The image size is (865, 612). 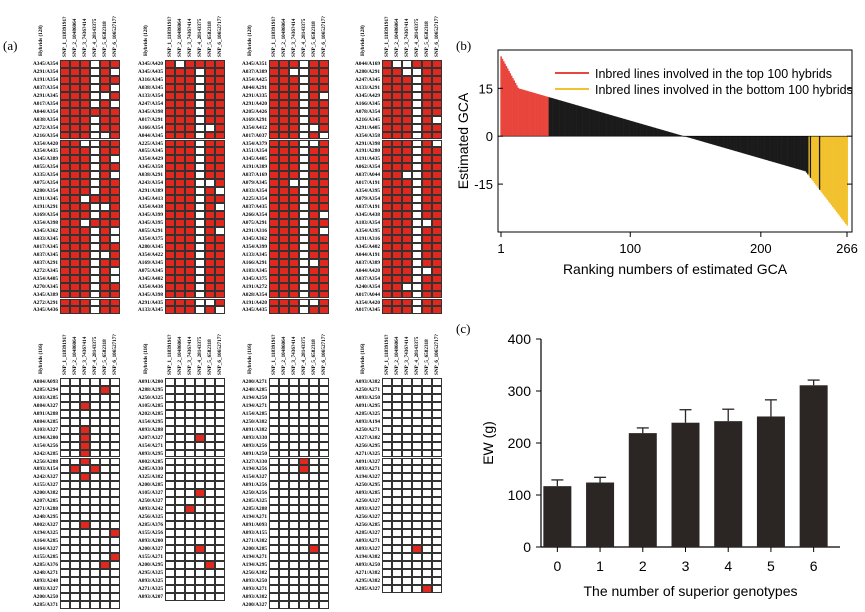 What do you see at coordinates (771, 566) in the screenshot?
I see `x-tick-label: 5` at bounding box center [771, 566].